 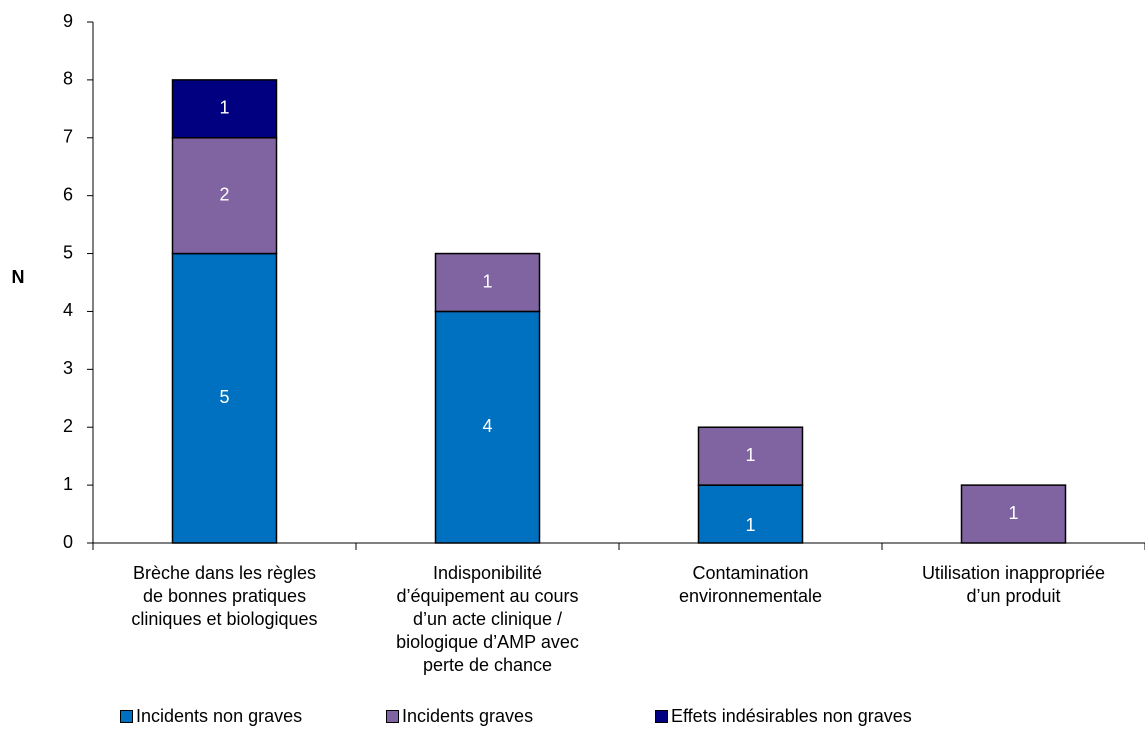 What do you see at coordinates (68, 368) in the screenshot?
I see `y-tick-label: 3` at bounding box center [68, 368].